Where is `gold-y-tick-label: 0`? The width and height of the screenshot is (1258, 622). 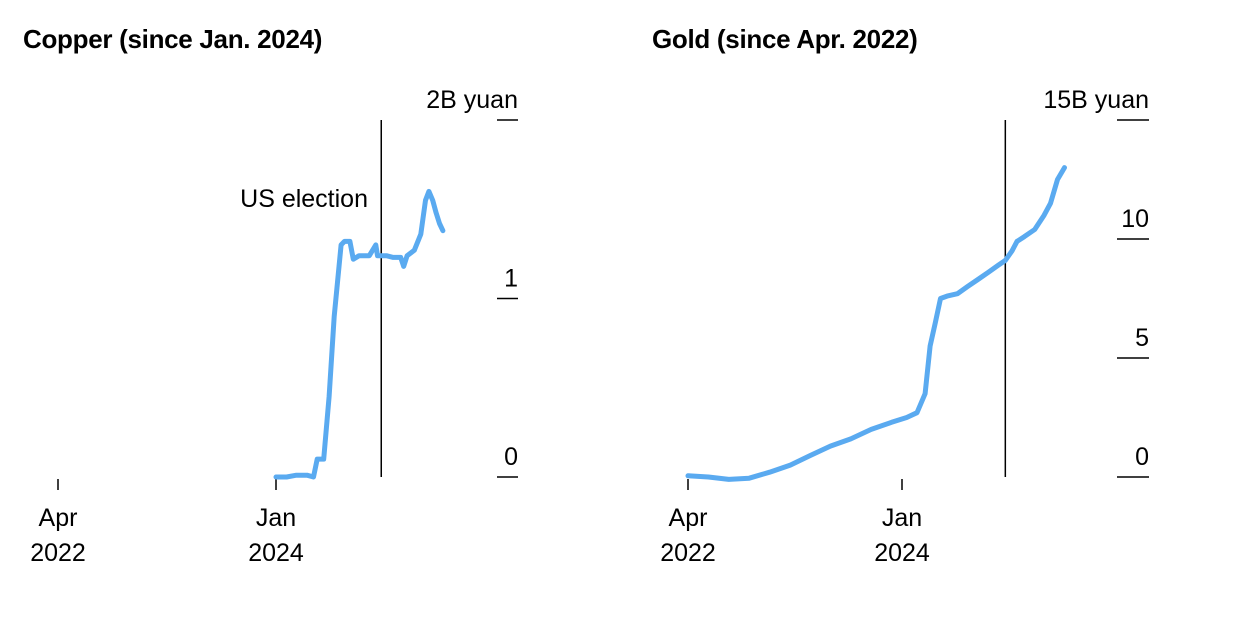
gold-y-tick-label: 0 is located at coordinates (1142, 457).